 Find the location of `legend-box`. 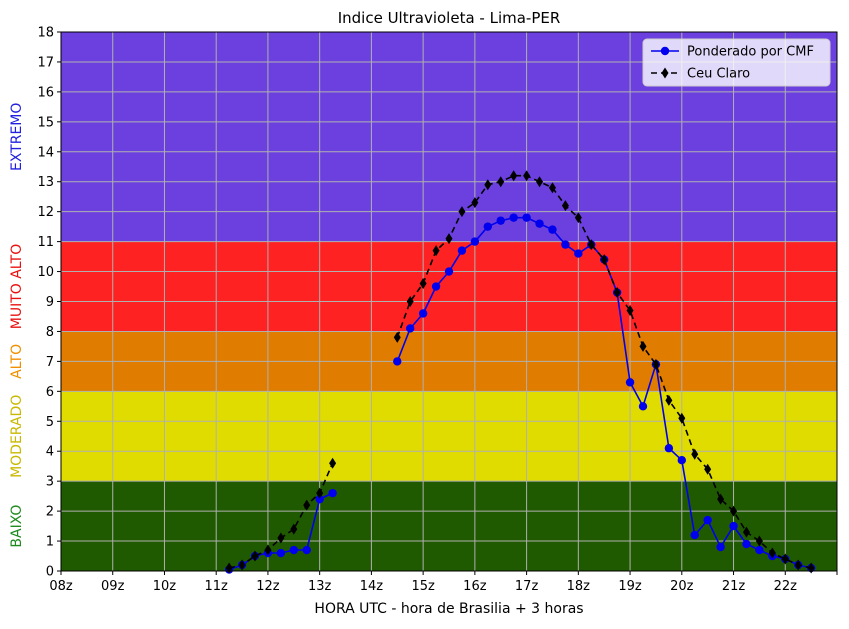

legend-box is located at coordinates (736, 62).